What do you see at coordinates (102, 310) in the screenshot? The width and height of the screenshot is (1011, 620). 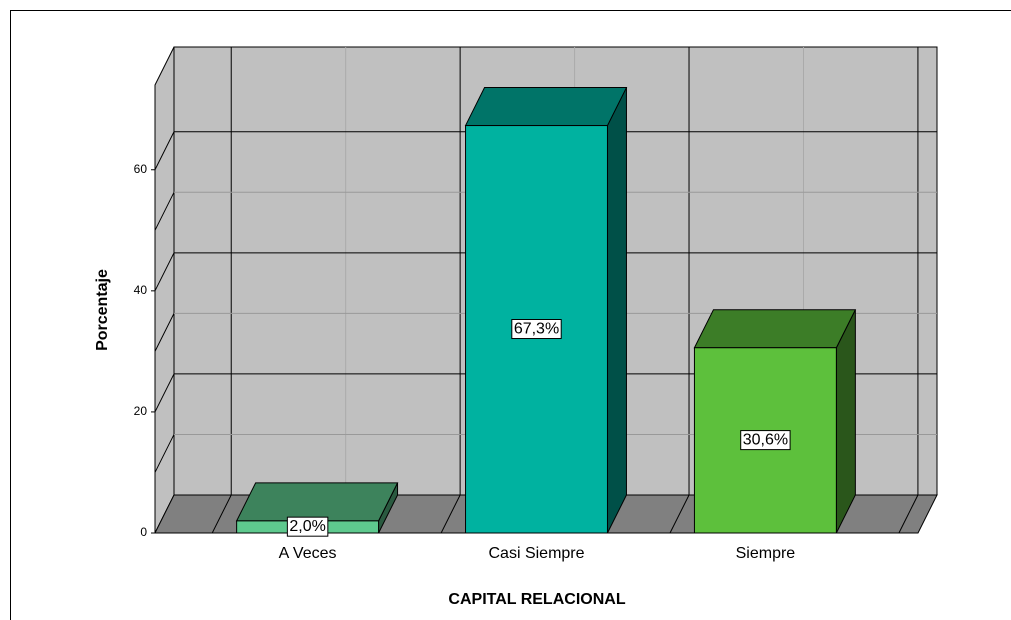 I see `y-axis-title: Porcentaje` at bounding box center [102, 310].